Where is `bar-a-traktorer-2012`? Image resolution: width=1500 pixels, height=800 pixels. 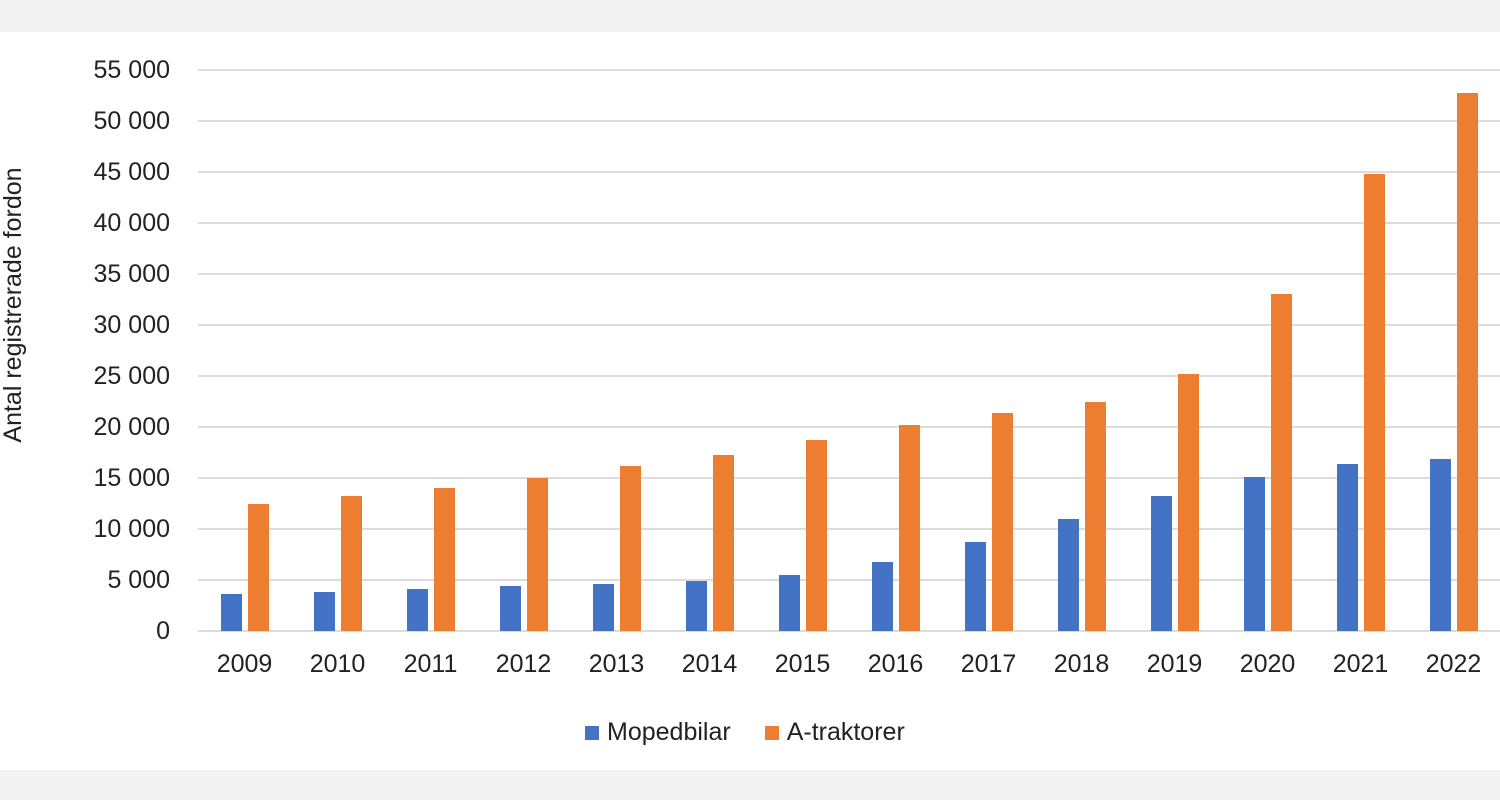 bar-a-traktorer-2012 is located at coordinates (537, 554).